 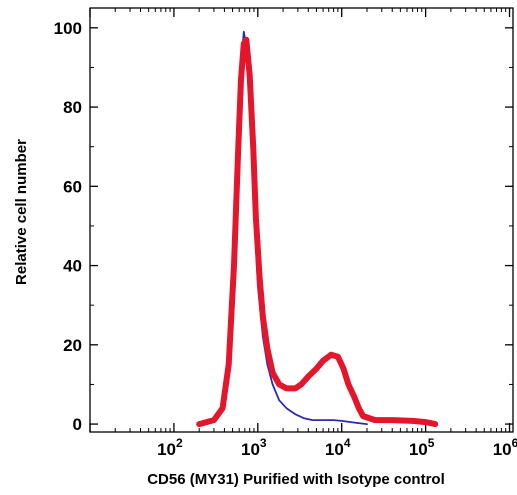 I want to click on x-tick-label: 10⁵, so click(x=422, y=447).